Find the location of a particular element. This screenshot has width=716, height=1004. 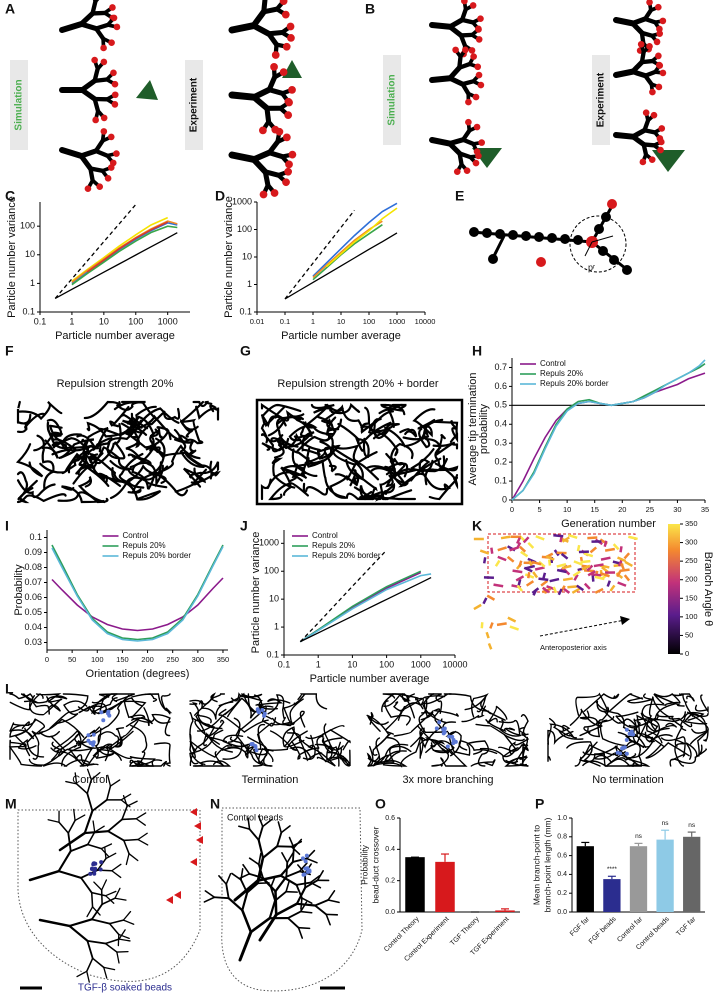

y-tick-label: 0.1 is located at coordinates (272, 654).